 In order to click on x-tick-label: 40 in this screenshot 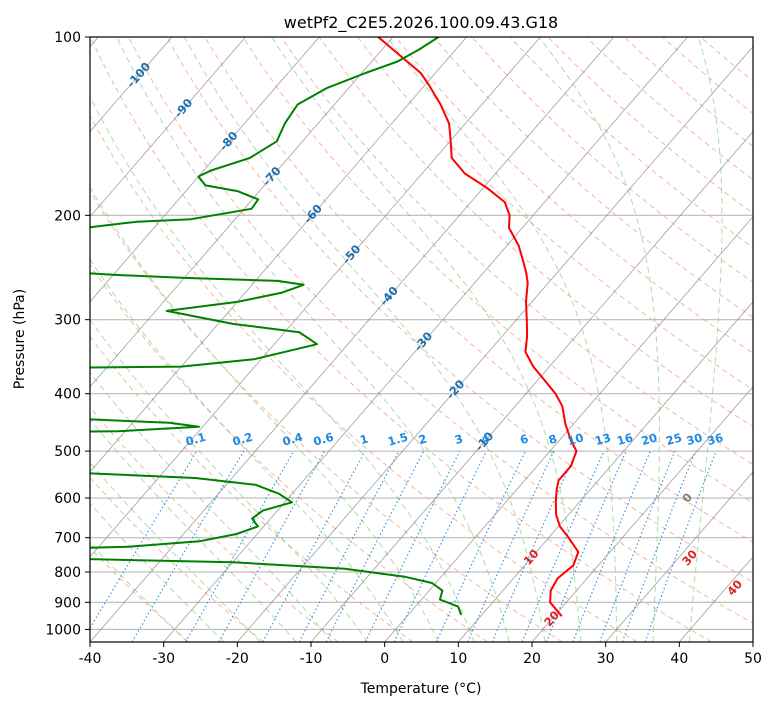, I will do `click(679, 659)`.